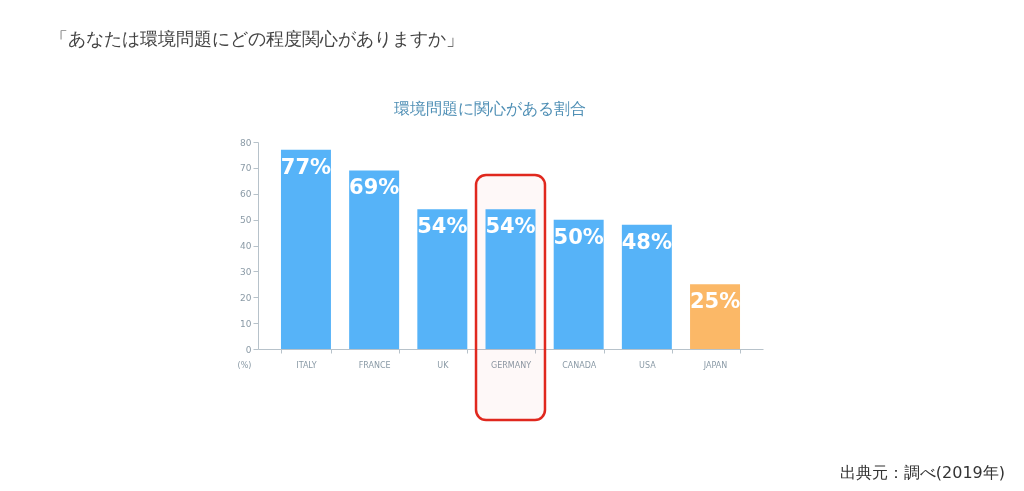 The height and width of the screenshot is (491, 1024). What do you see at coordinates (511, 365) in the screenshot?
I see `x-tick-label: GERMANY` at bounding box center [511, 365].